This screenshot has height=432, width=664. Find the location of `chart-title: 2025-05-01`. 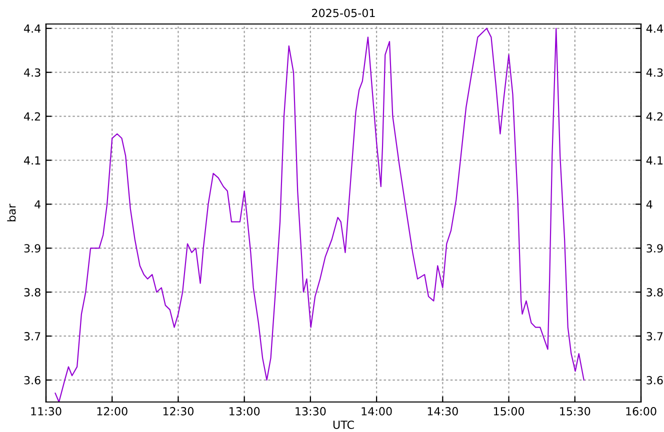

chart-title: 2025-05-01 is located at coordinates (343, 13).